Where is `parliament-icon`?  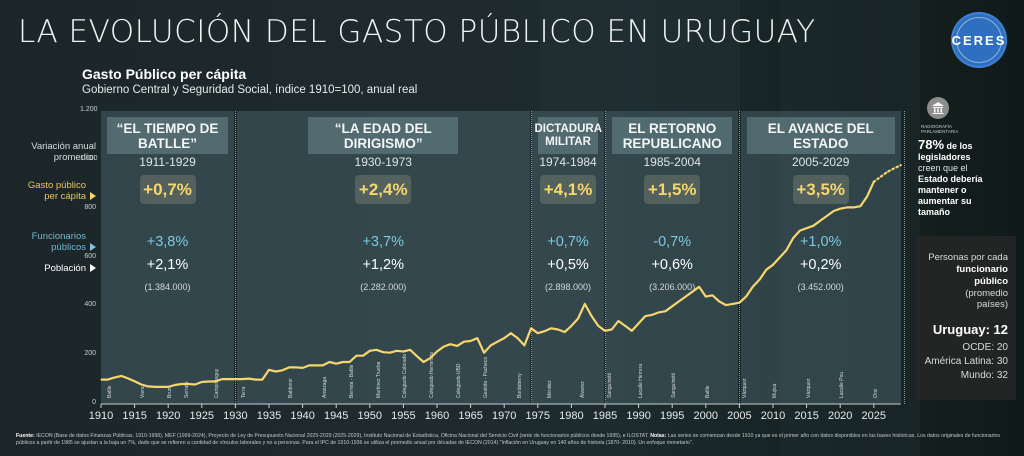
parliament-icon is located at coordinates (938, 108).